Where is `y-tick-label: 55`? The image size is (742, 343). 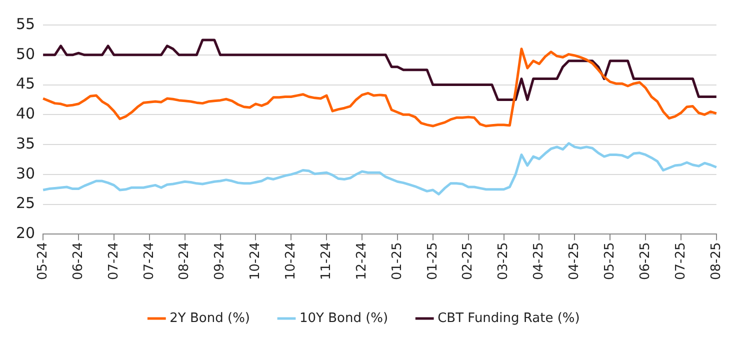
y-tick-label: 55 is located at coordinates (26, 23).